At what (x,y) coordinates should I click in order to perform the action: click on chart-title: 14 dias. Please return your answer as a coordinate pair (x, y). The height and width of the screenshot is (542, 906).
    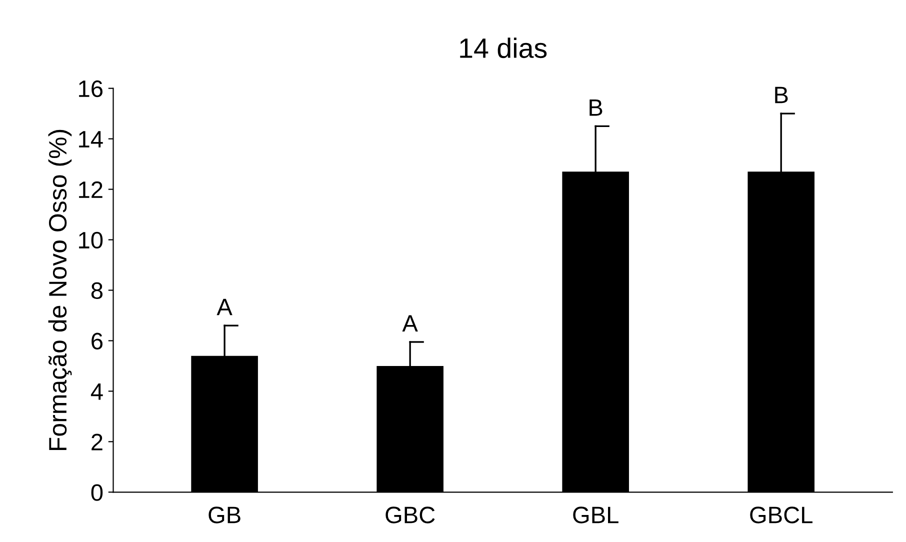
    Looking at the image, I should click on (503, 48).